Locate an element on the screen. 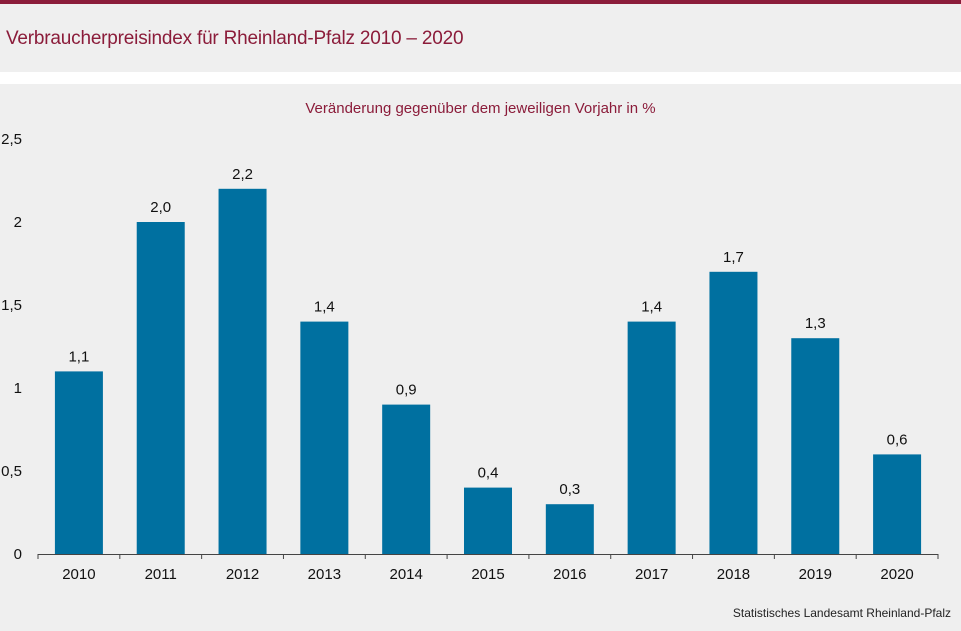  divider is located at coordinates (480, 78).